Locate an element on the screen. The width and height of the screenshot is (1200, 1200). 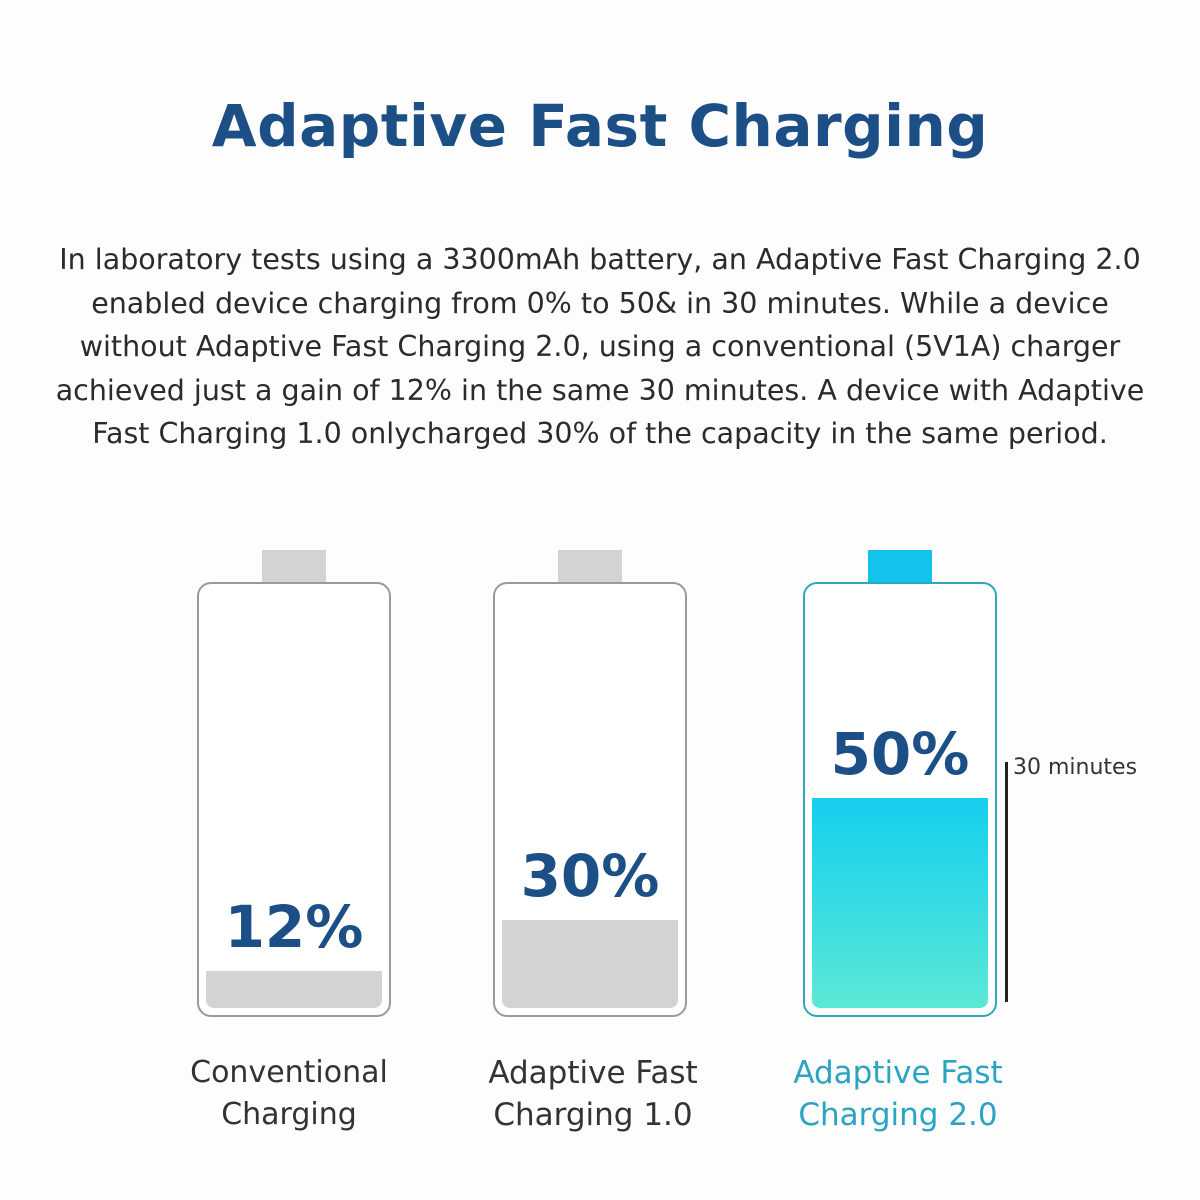
battery-3: 50% is located at coordinates (900, 783).